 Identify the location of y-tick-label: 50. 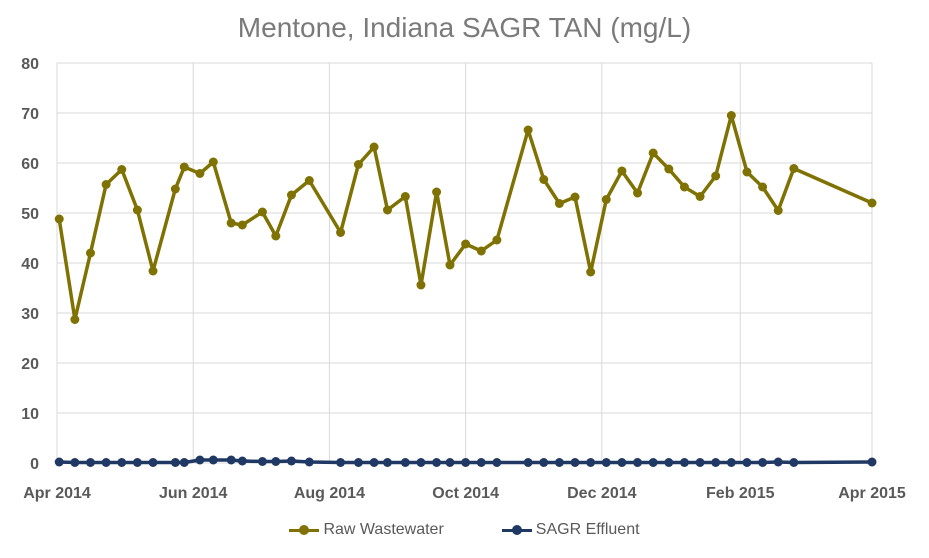
(30, 214).